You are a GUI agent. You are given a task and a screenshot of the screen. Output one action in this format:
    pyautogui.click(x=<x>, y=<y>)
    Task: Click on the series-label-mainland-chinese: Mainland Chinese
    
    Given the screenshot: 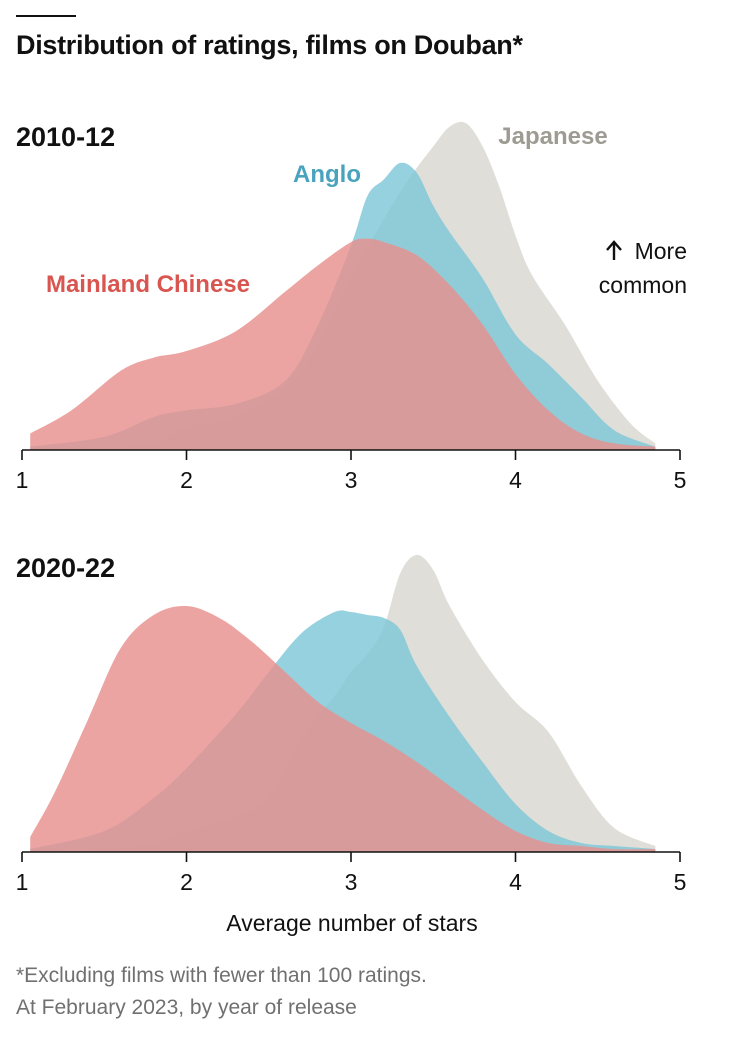 What is the action you would take?
    pyautogui.click(x=148, y=284)
    